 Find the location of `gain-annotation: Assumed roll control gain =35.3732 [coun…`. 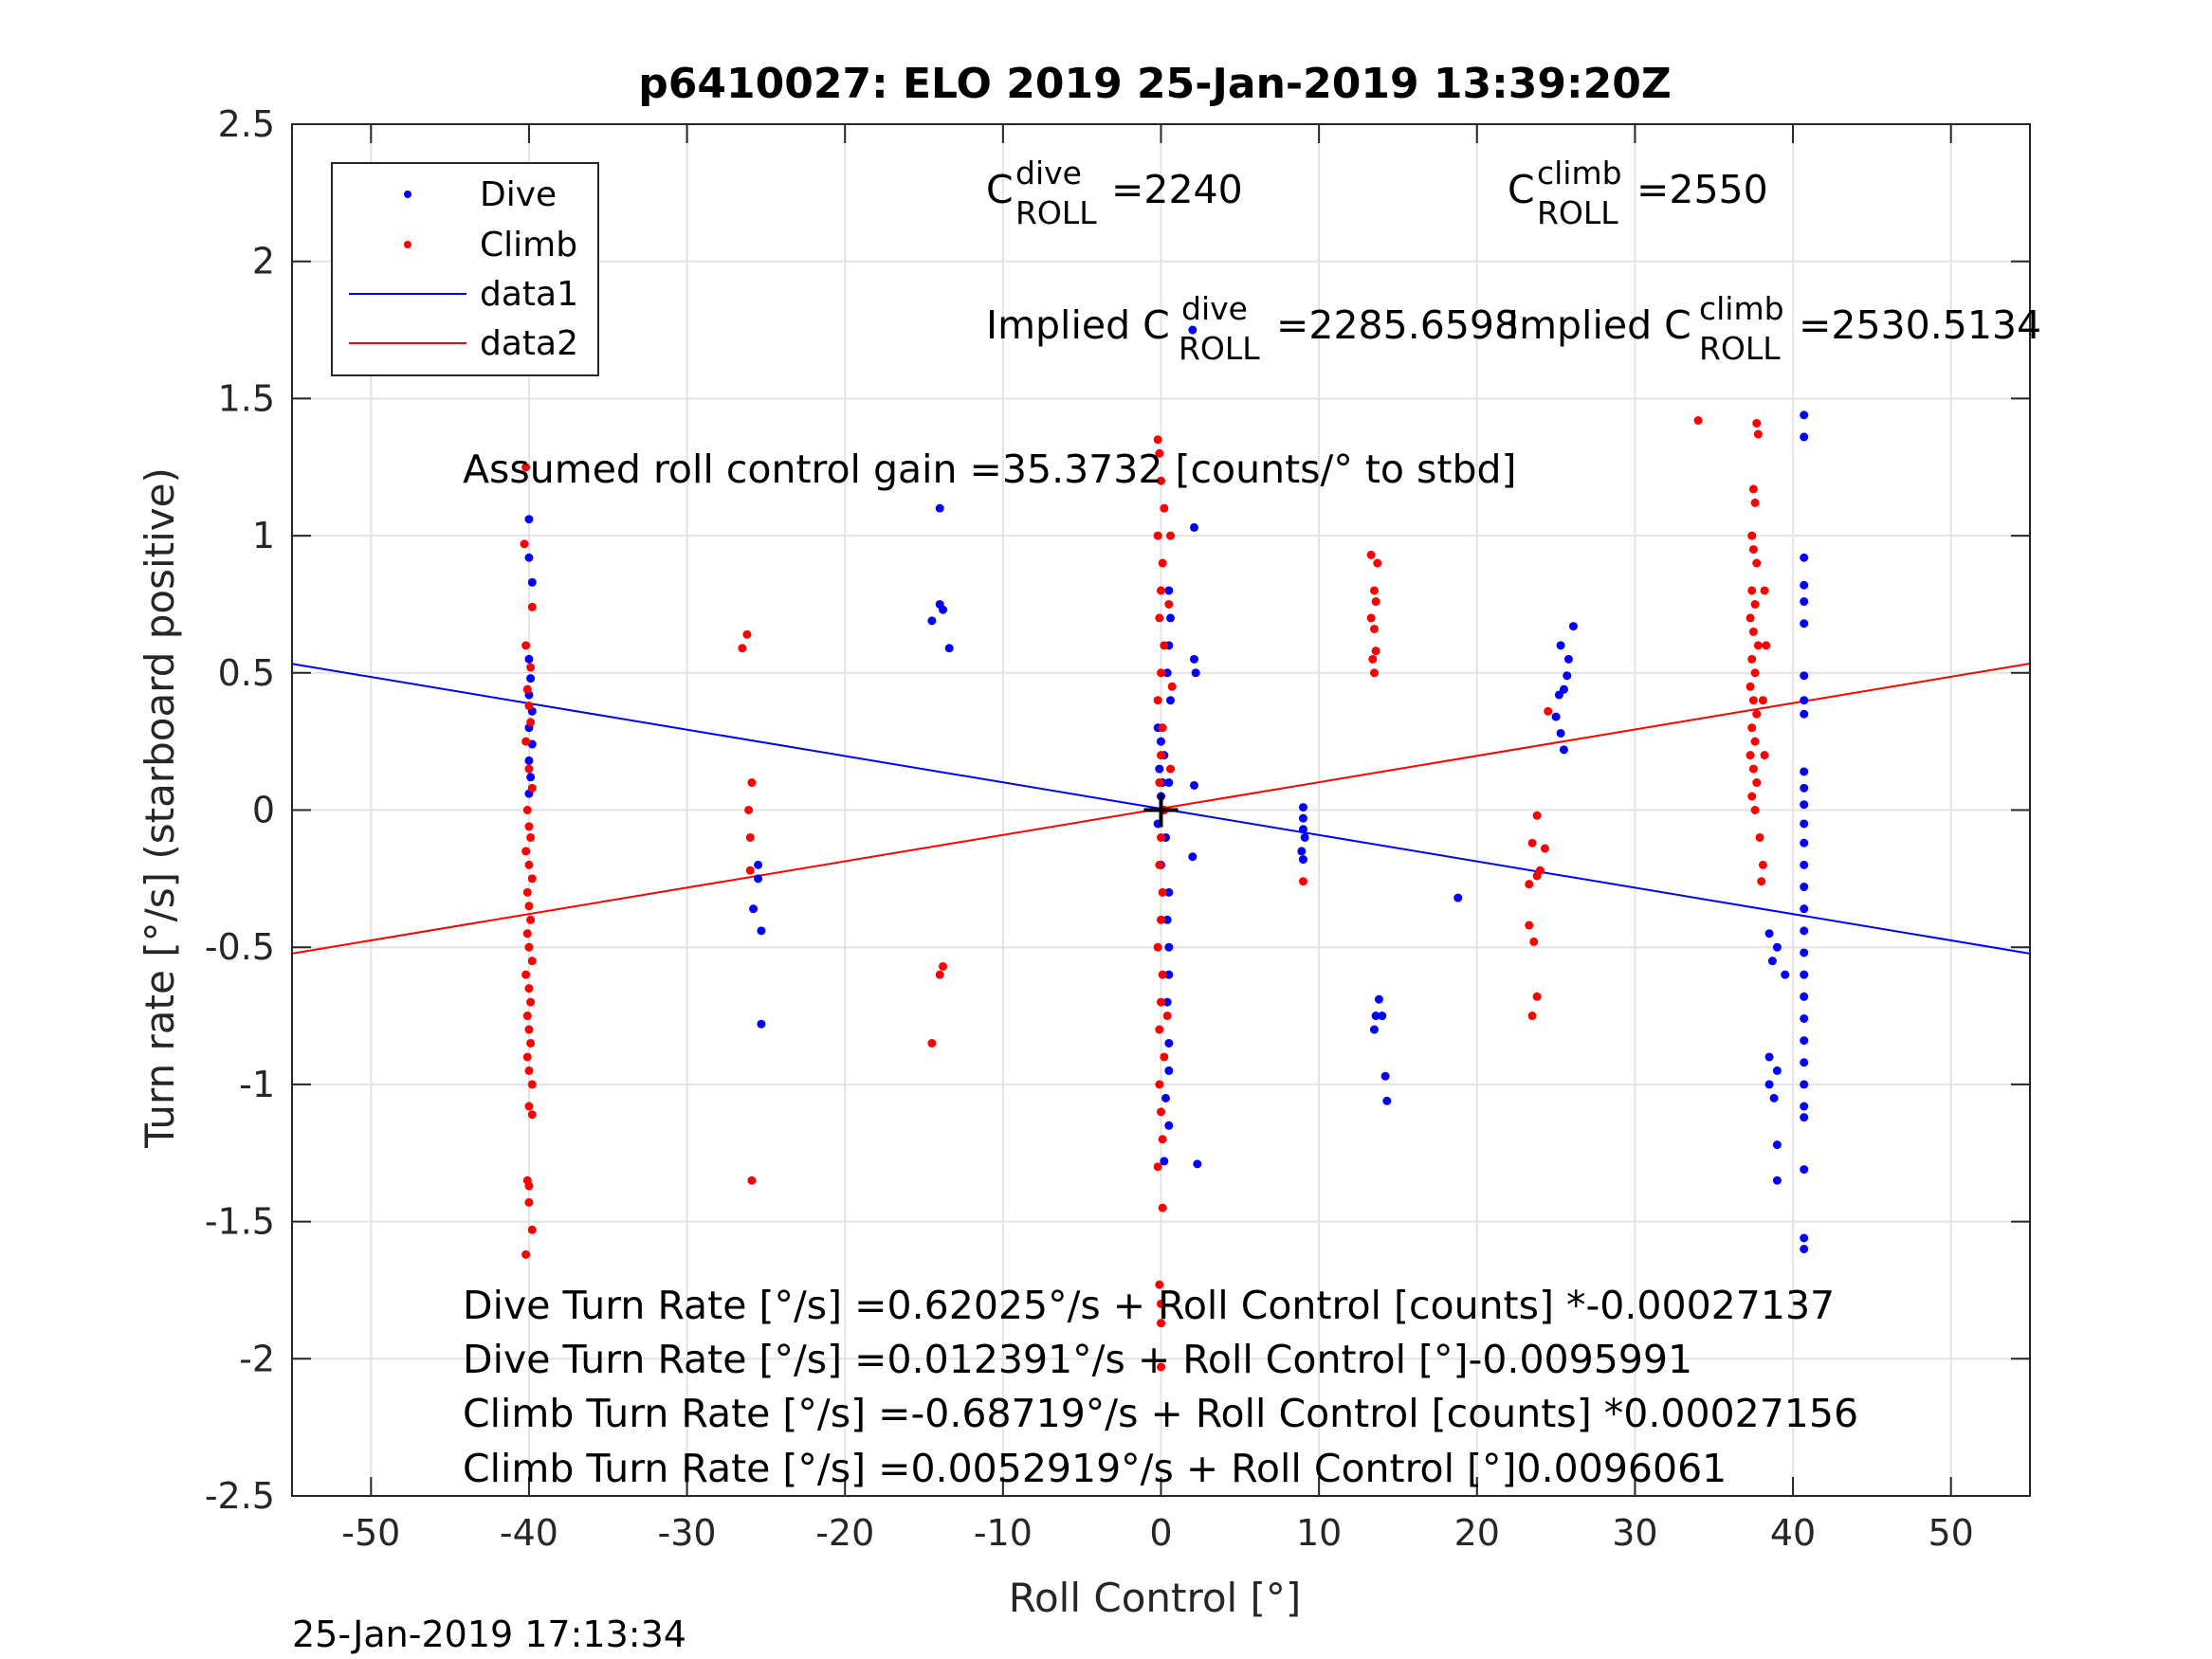

gain-annotation: Assumed roll control gain =35.3732 [coun… is located at coordinates (990, 469).